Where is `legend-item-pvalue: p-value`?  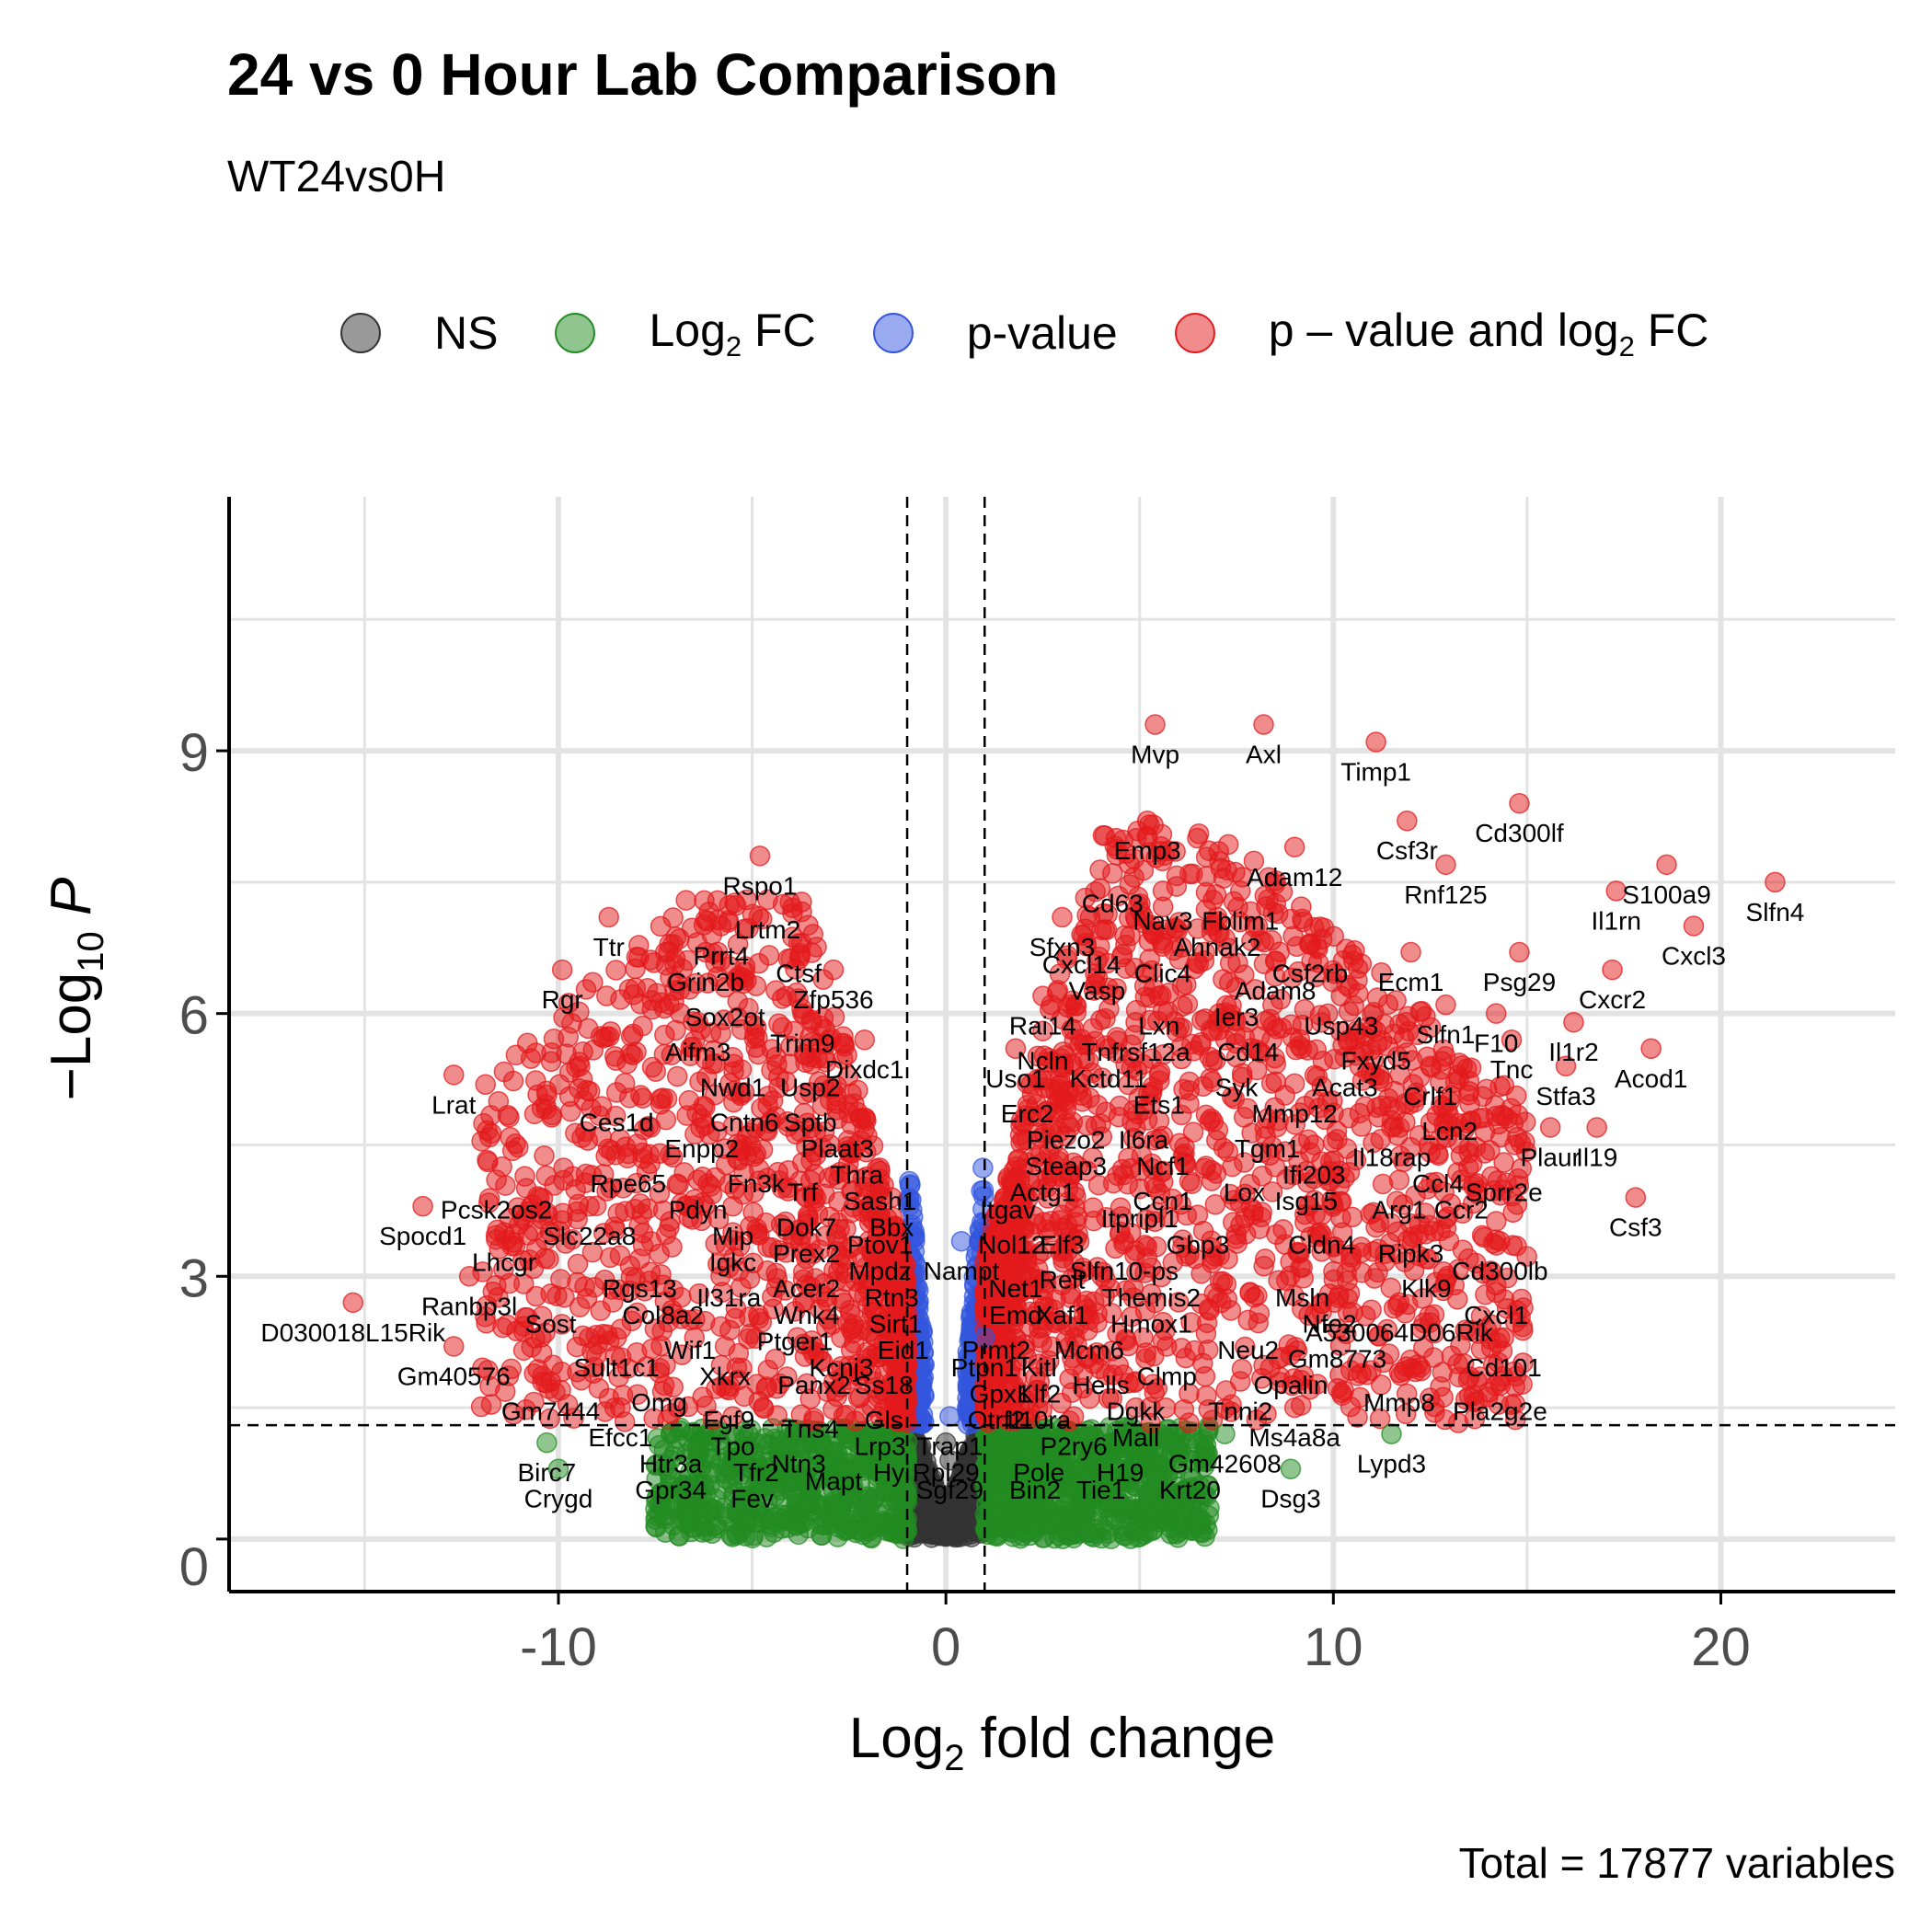 legend-item-pvalue: p-value is located at coordinates (995, 333).